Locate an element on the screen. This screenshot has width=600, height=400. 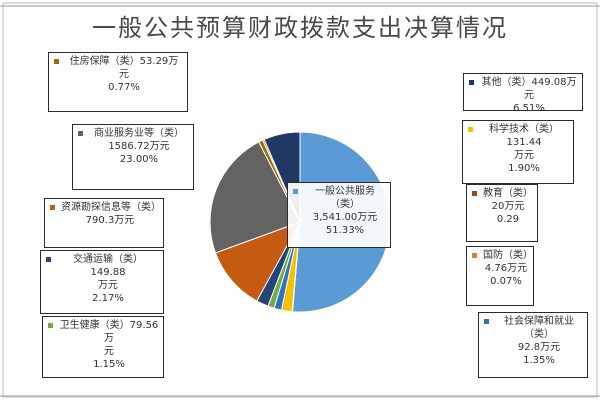
callout-line: 4.76万元 is located at coordinates (506, 268).